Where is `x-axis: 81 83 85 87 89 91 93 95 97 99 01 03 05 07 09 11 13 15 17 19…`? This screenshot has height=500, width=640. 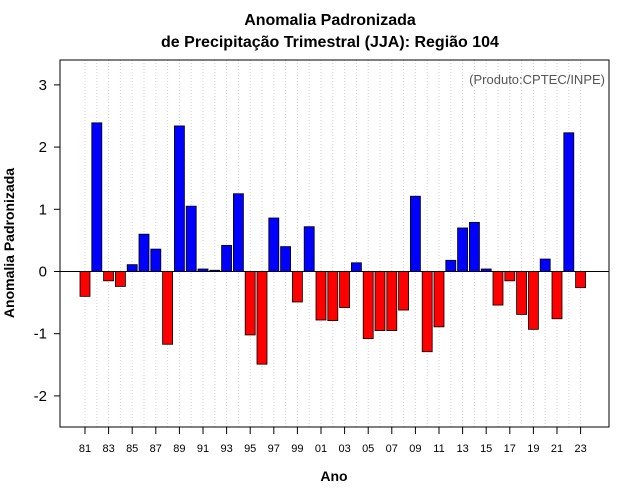
x-axis: 81 83 85 87 89 91 93 95 97 99 01 03 05 07 09 11 13 15 17 19… is located at coordinates (333, 441).